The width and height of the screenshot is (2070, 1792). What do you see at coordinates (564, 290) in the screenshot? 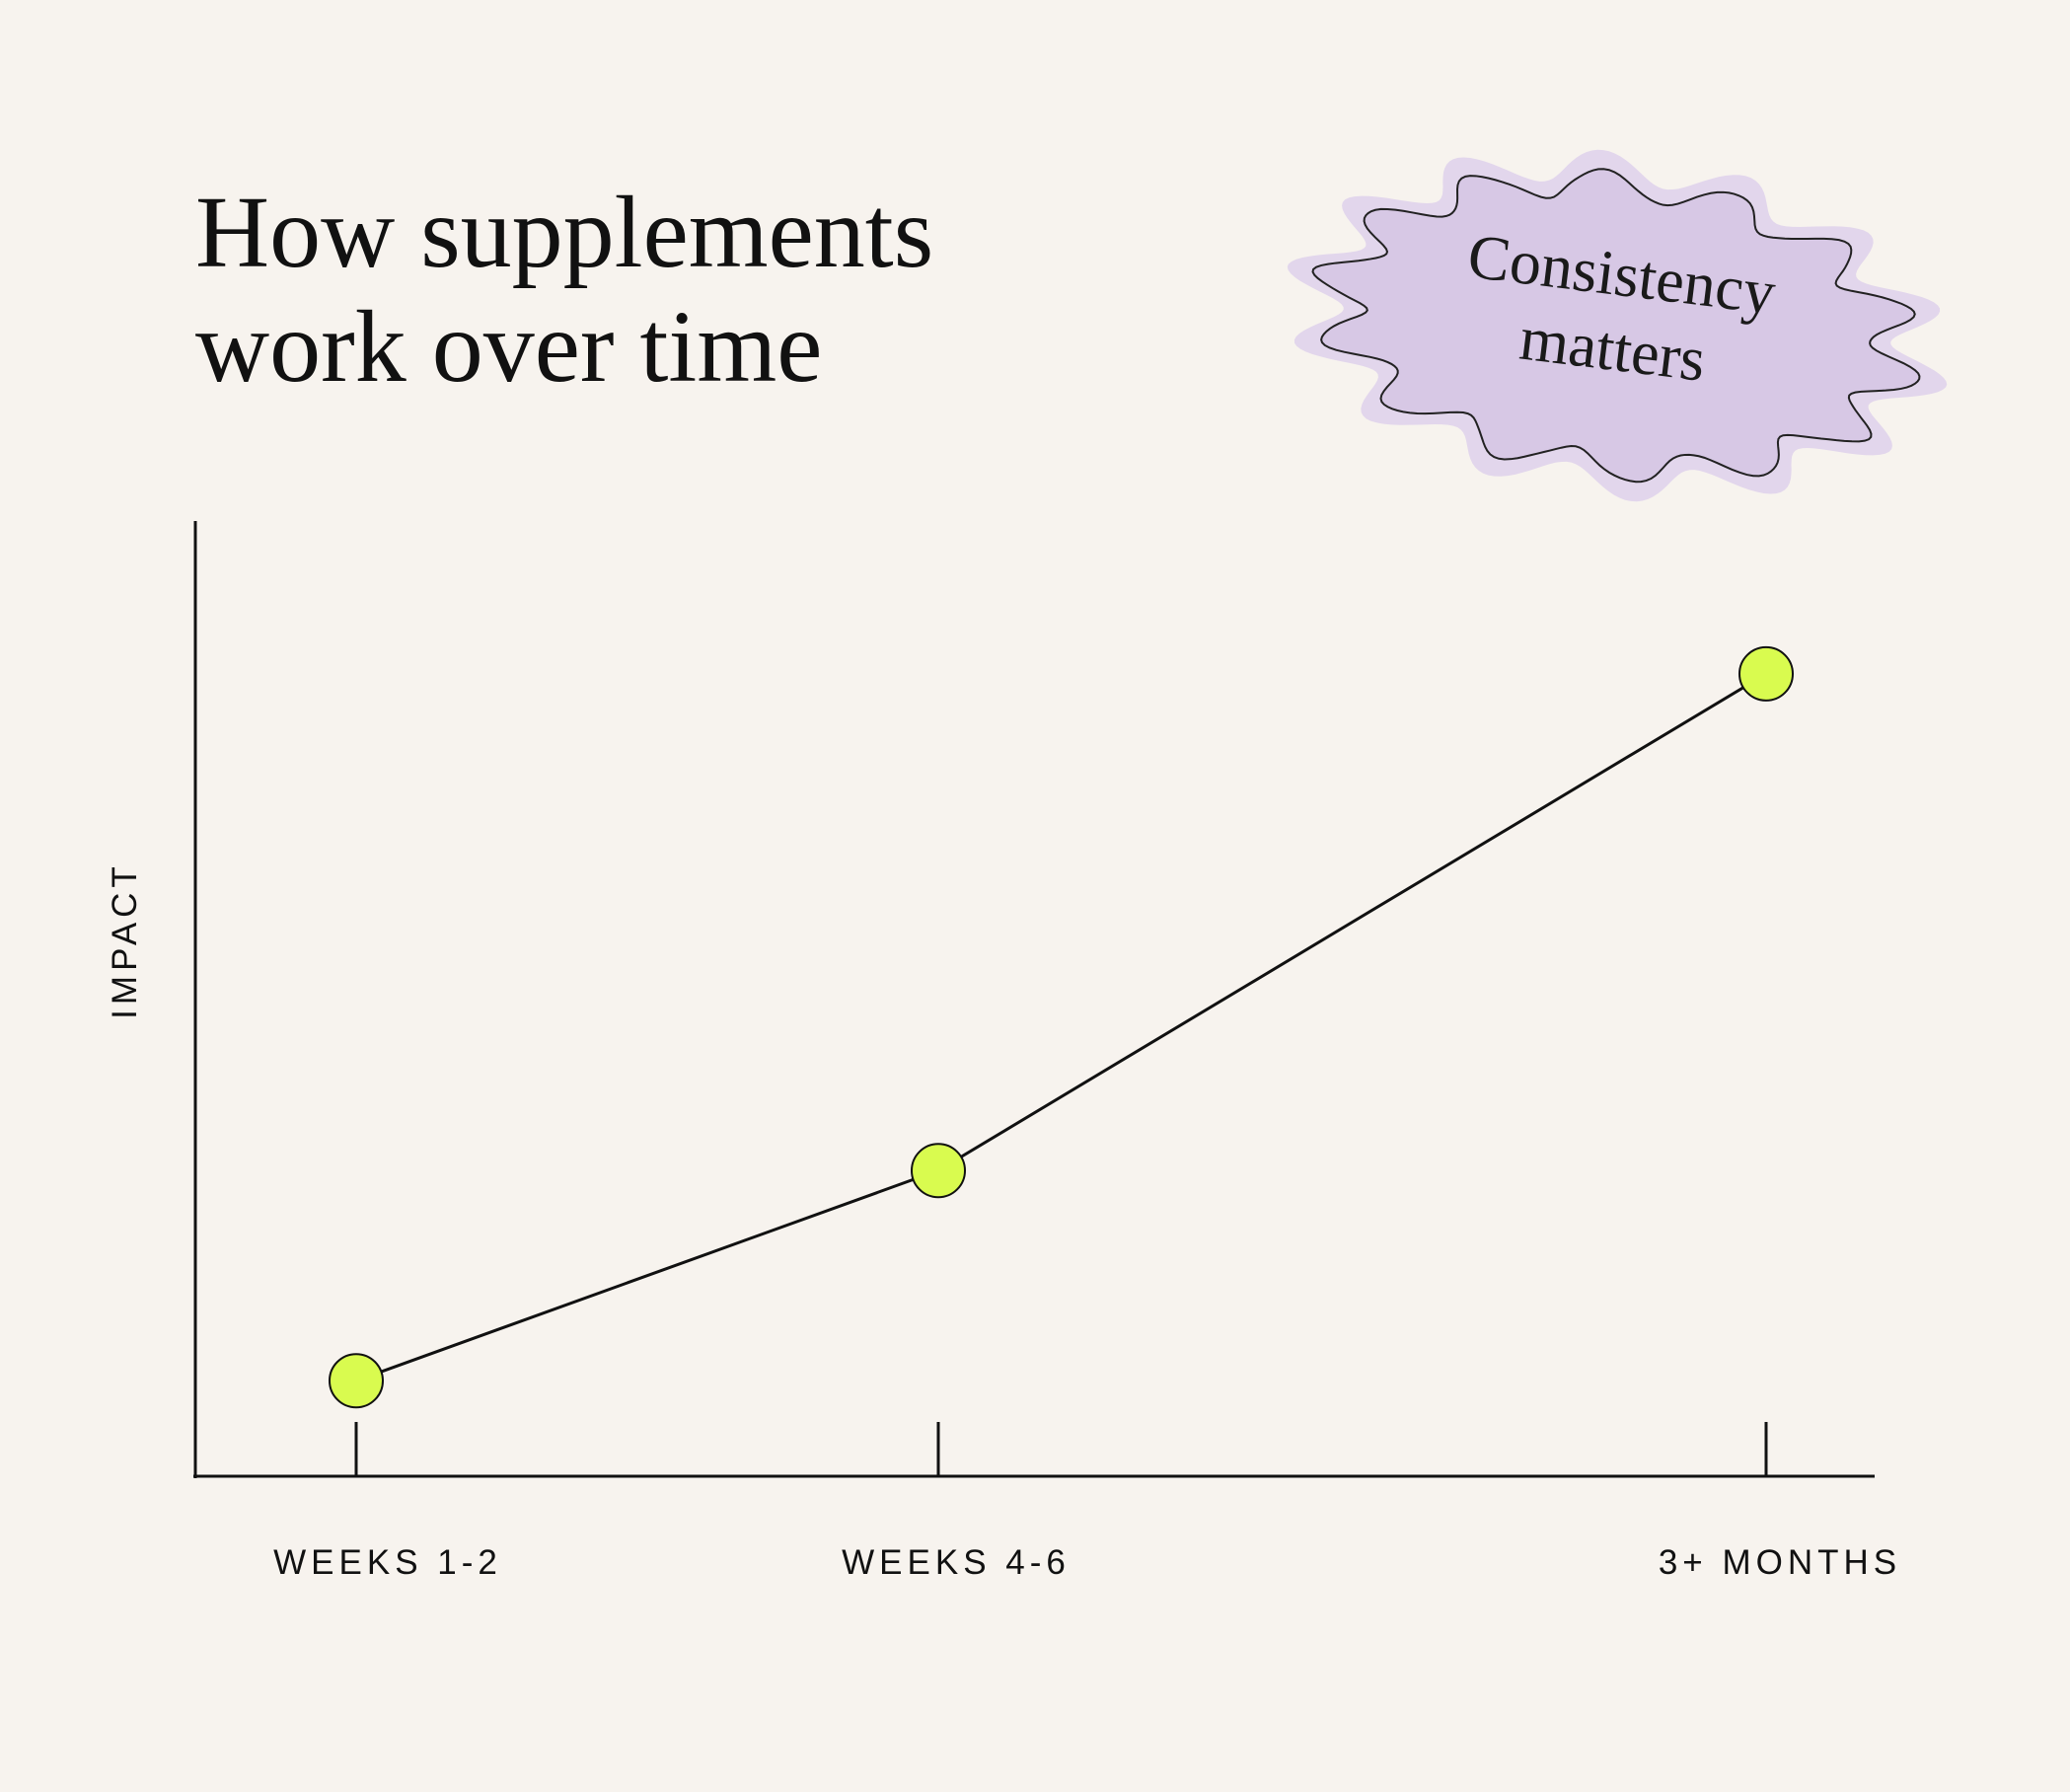
I see `chart-title: How supplements work over time` at bounding box center [564, 290].